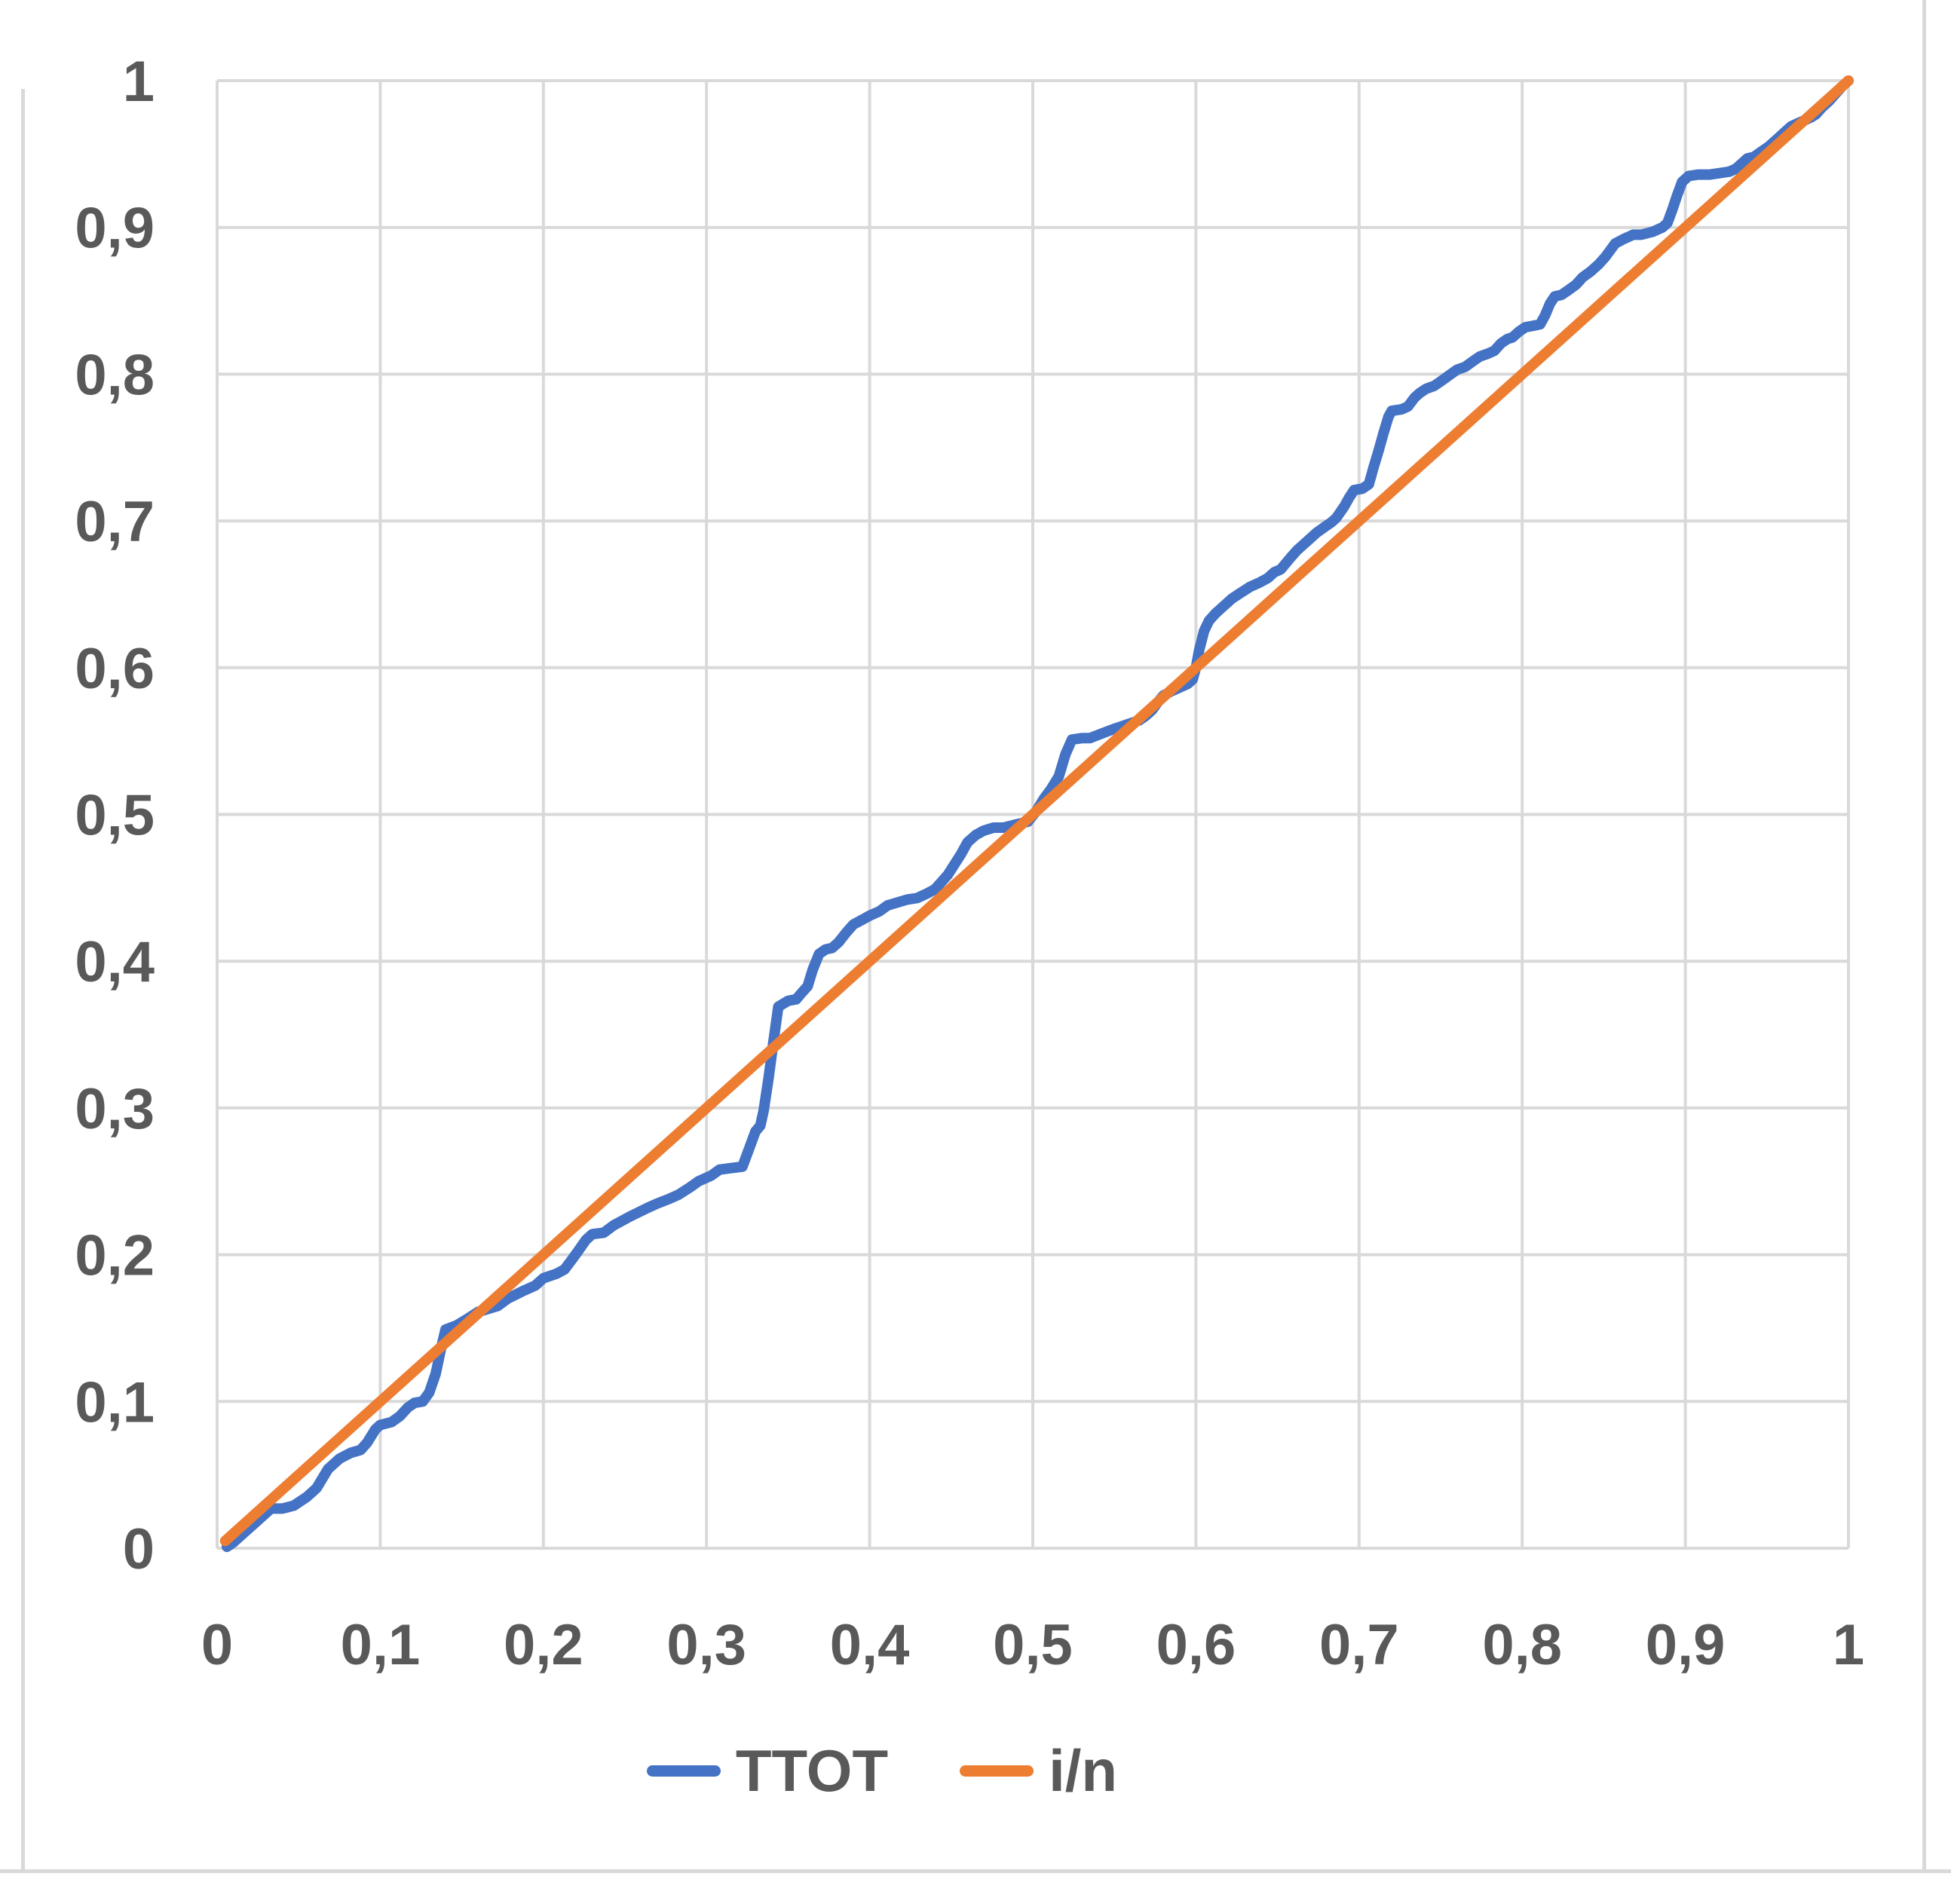 The width and height of the screenshot is (1951, 1904). I want to click on legend-item-ttot: TTOT, so click(767, 1770).